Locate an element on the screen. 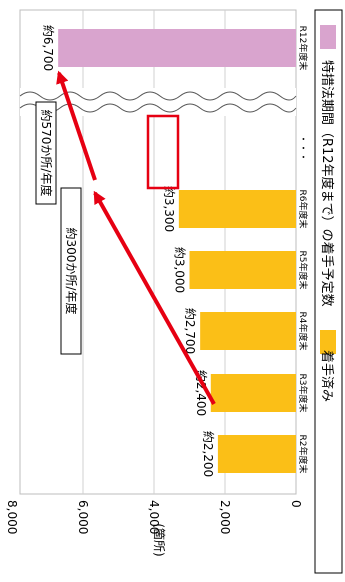  bar-value-label: 約2,400 is located at coordinates (201, 393).